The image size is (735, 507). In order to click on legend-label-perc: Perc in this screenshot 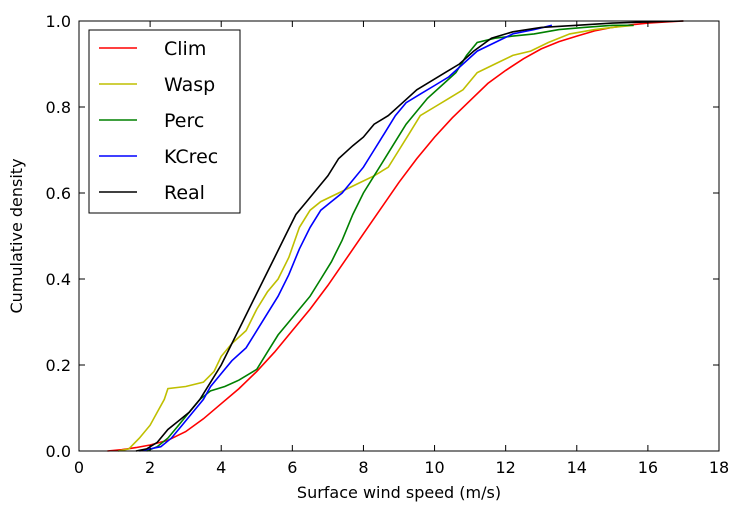, I will do `click(184, 121)`.